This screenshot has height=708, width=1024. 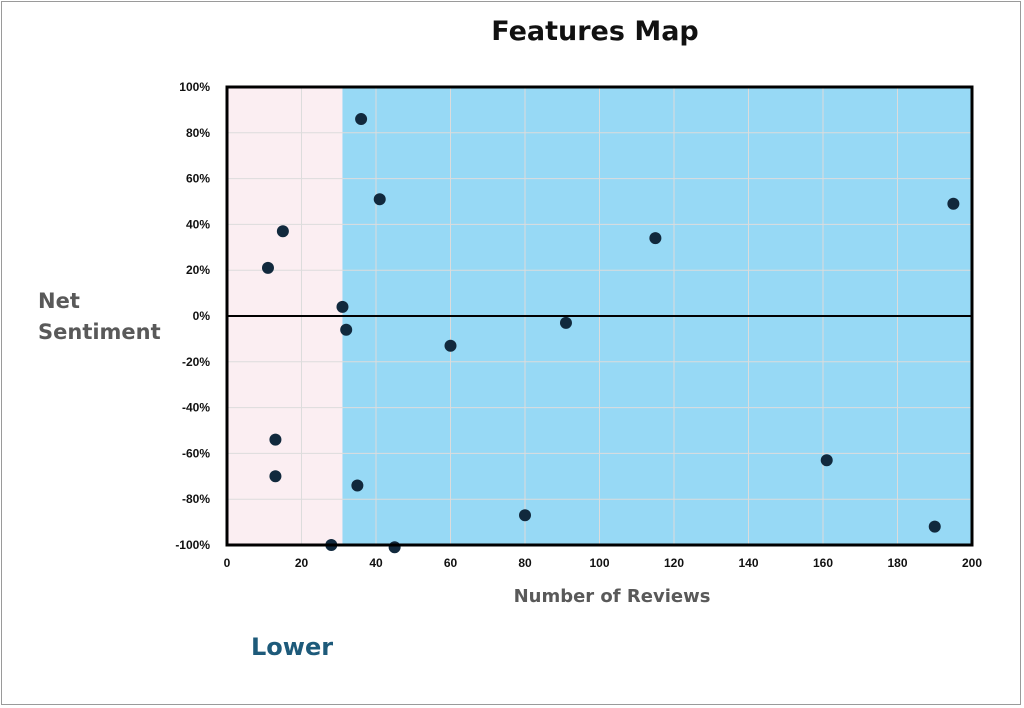 I want to click on x-tick-labels: 0 20 40 60 80 100 120 140 160 180 200, so click(x=603, y=563).